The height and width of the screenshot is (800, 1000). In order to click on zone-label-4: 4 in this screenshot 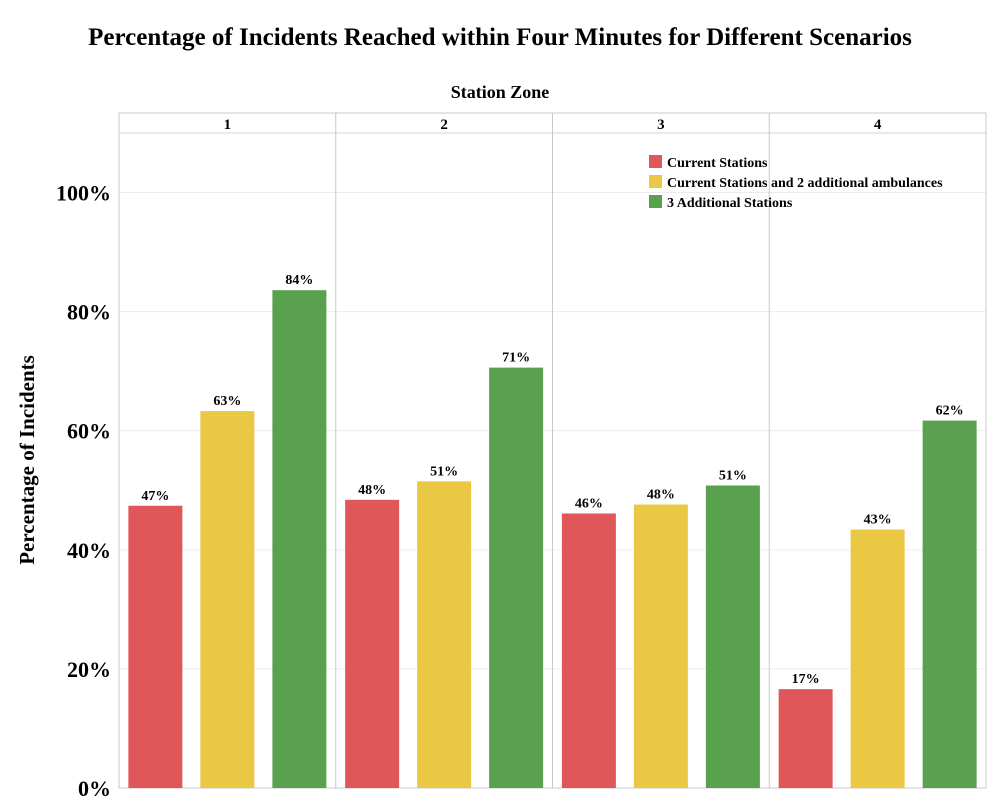, I will do `click(878, 125)`.